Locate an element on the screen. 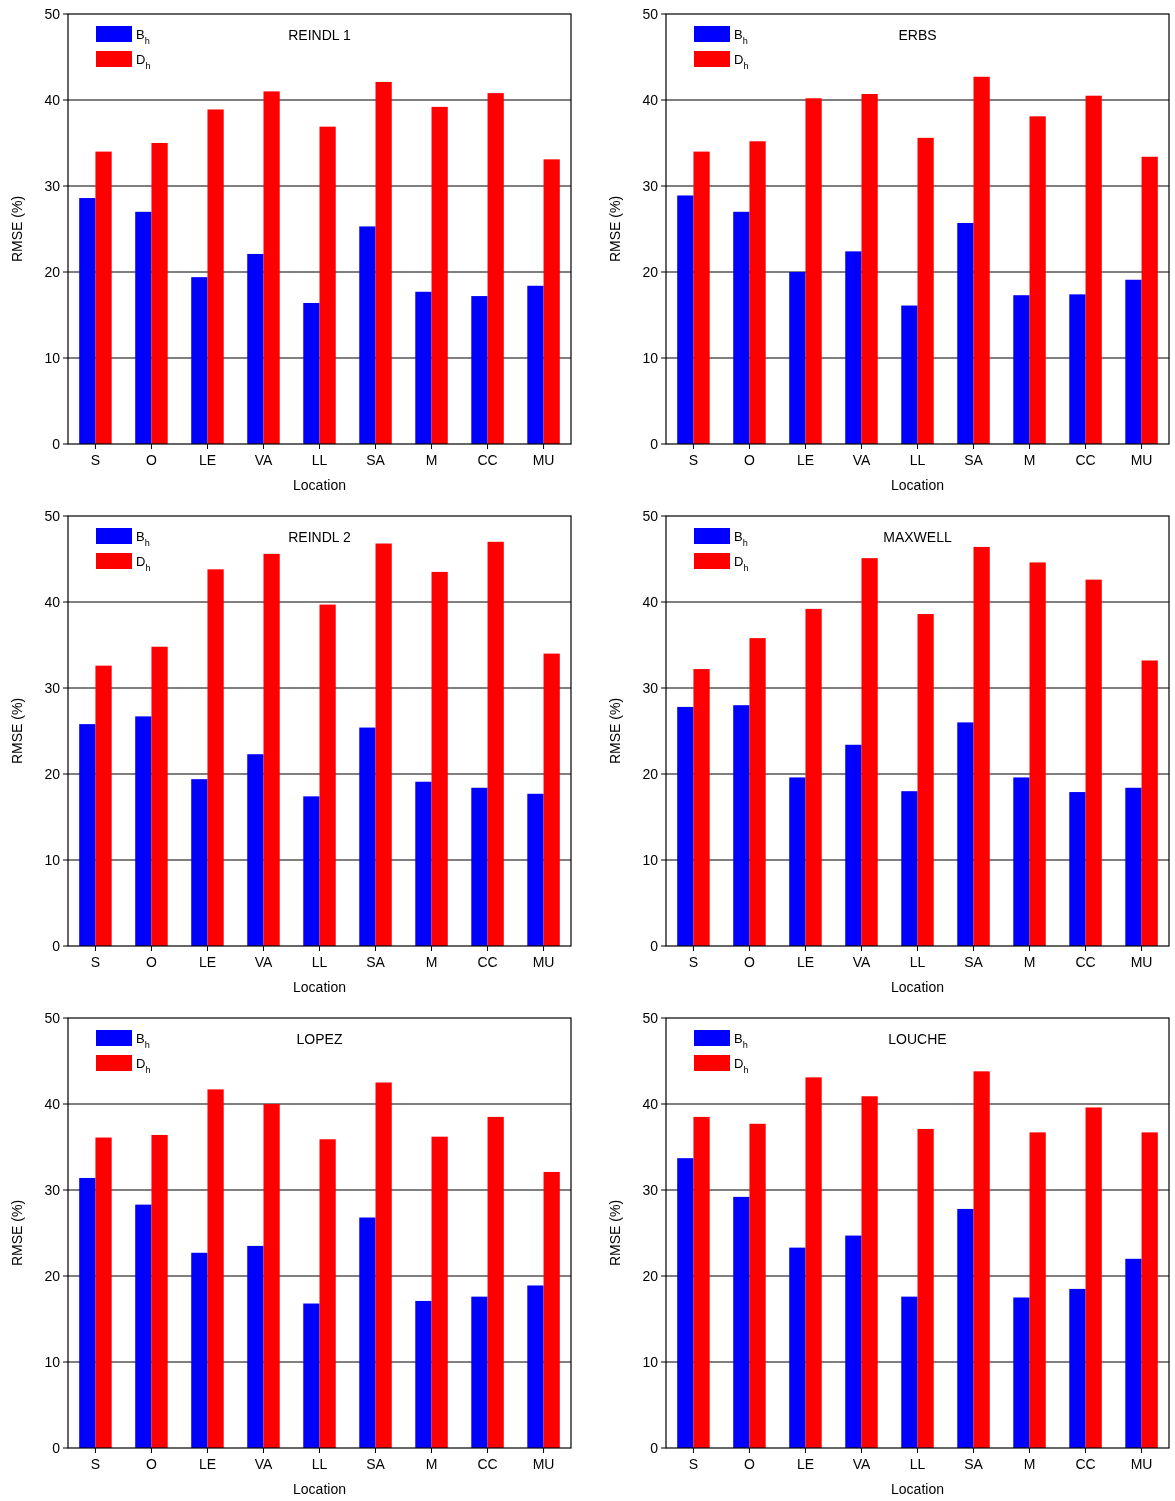  x-tick-label: LL is located at coordinates (319, 1464).